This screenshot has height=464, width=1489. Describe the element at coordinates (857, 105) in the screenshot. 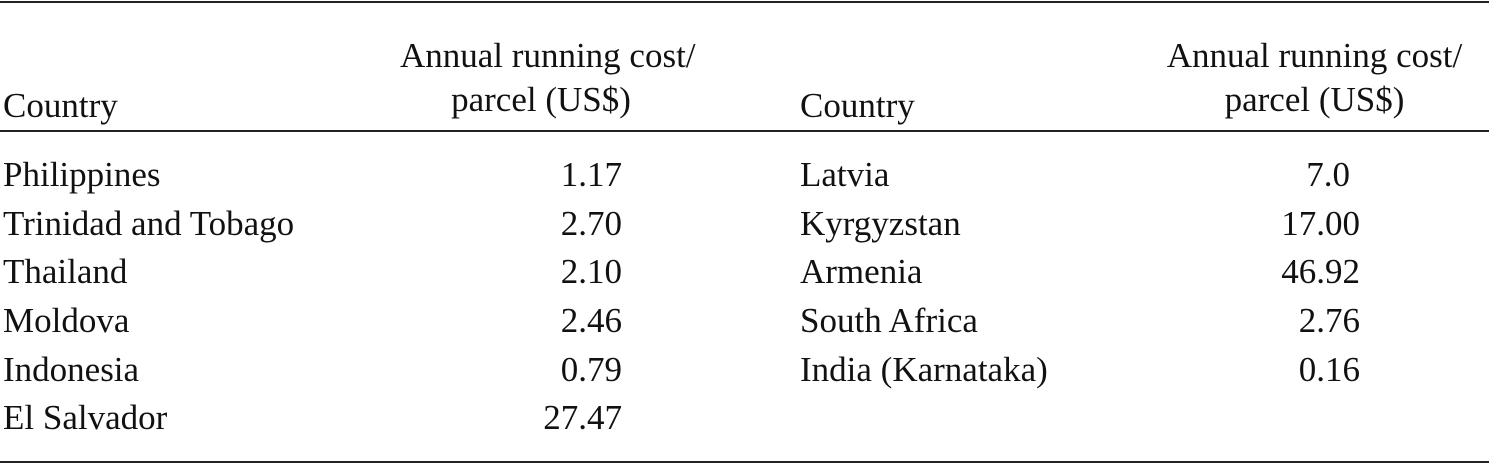

I see `header-country-2: Country` at that location.